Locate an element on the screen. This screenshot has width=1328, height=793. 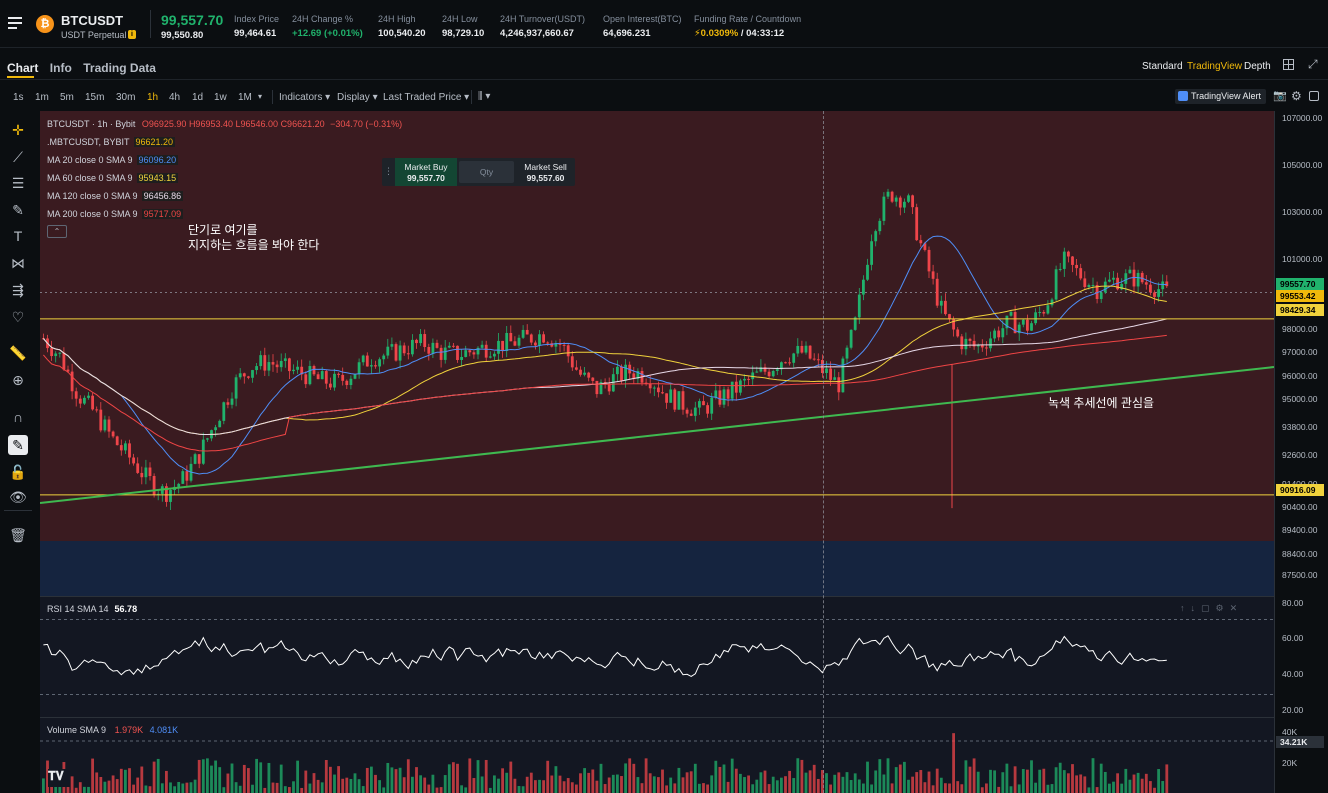
interval-30m: 30m is located at coordinates (126, 97).